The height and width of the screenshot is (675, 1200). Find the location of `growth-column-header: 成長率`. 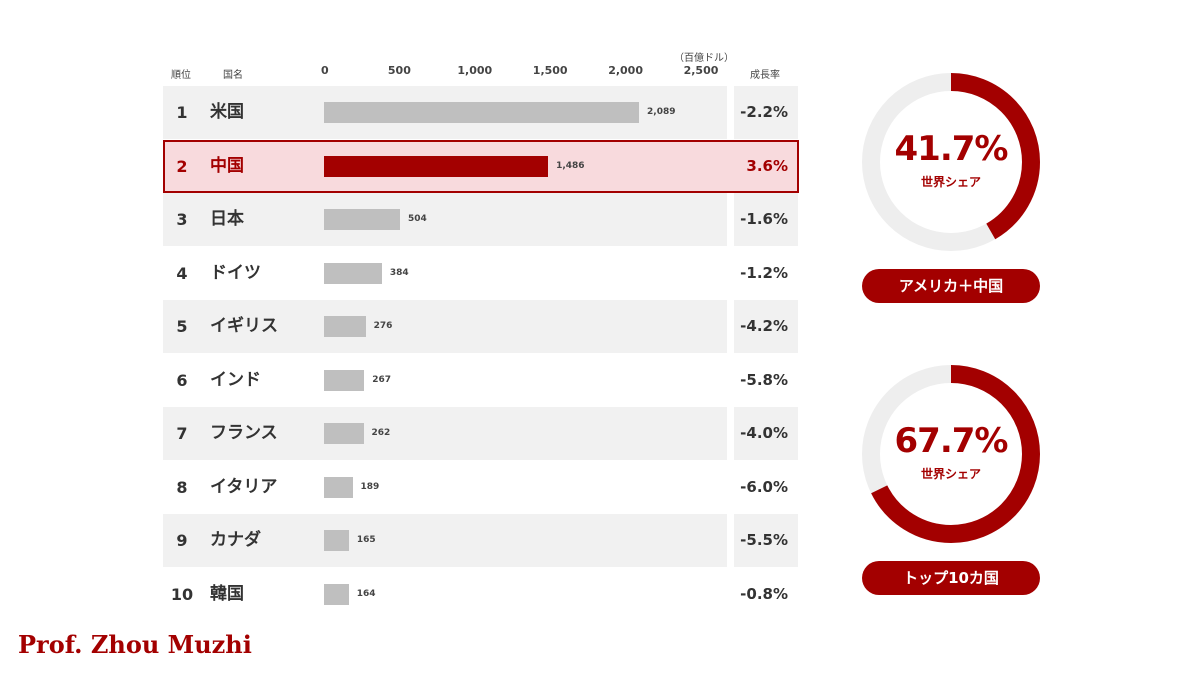

growth-column-header: 成長率 is located at coordinates (765, 75).